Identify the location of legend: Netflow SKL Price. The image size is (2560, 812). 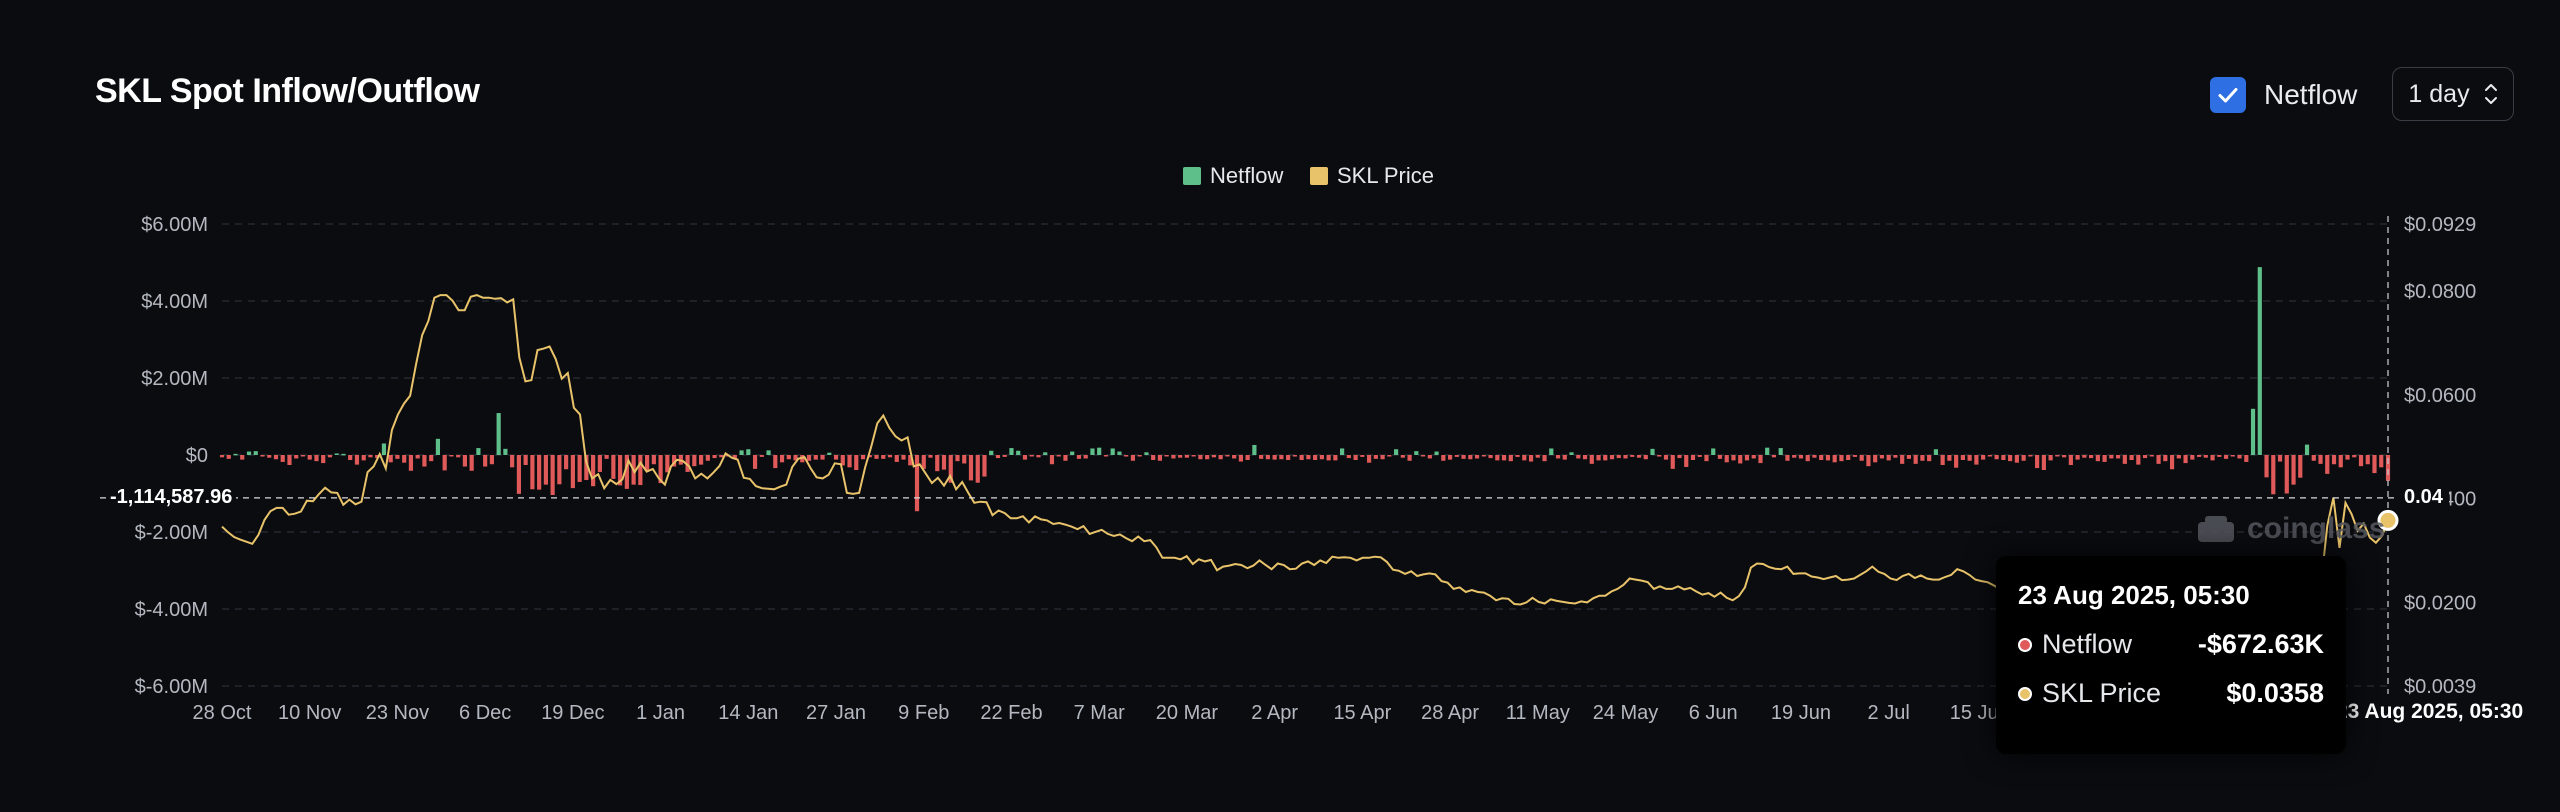
(1308, 175).